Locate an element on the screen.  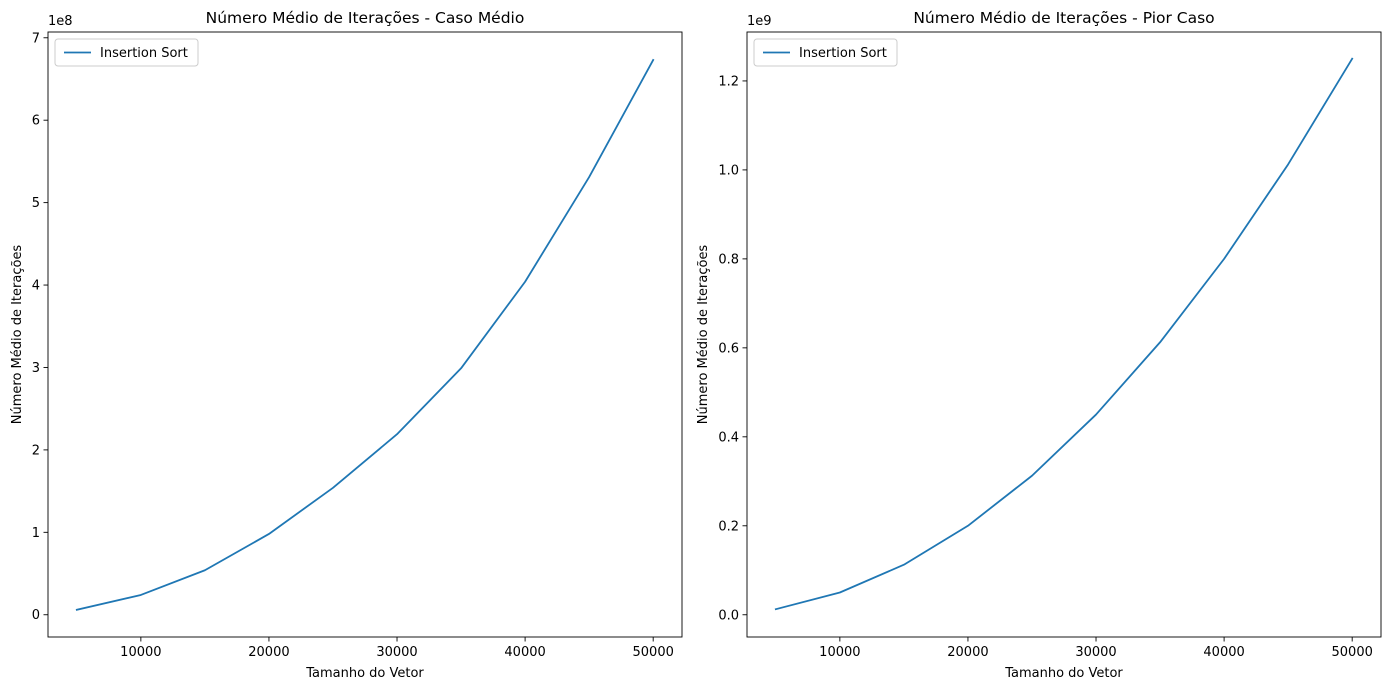
y-tick-label: 4 is located at coordinates (36, 286).